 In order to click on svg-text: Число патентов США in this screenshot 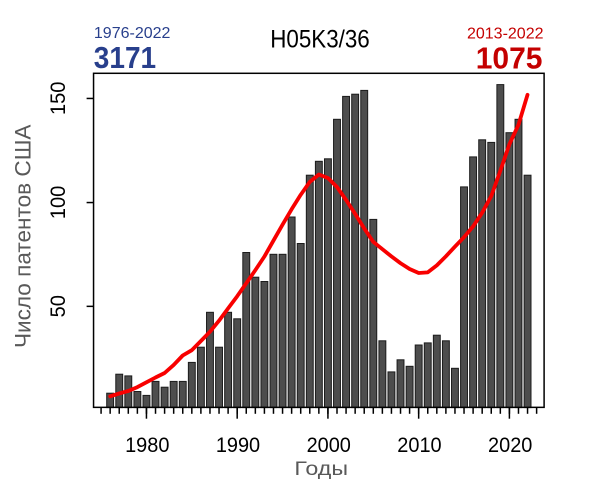, I will do `click(22, 236)`.